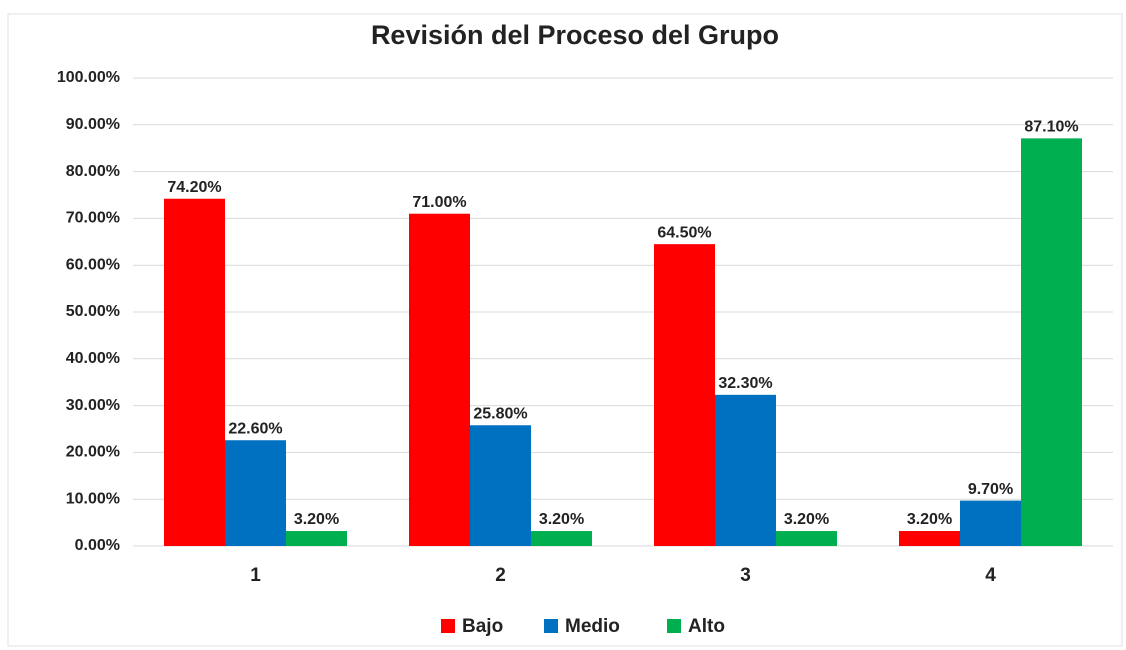 Image resolution: width=1126 pixels, height=650 pixels. I want to click on y-tick-label: 60.00%, so click(93, 264).